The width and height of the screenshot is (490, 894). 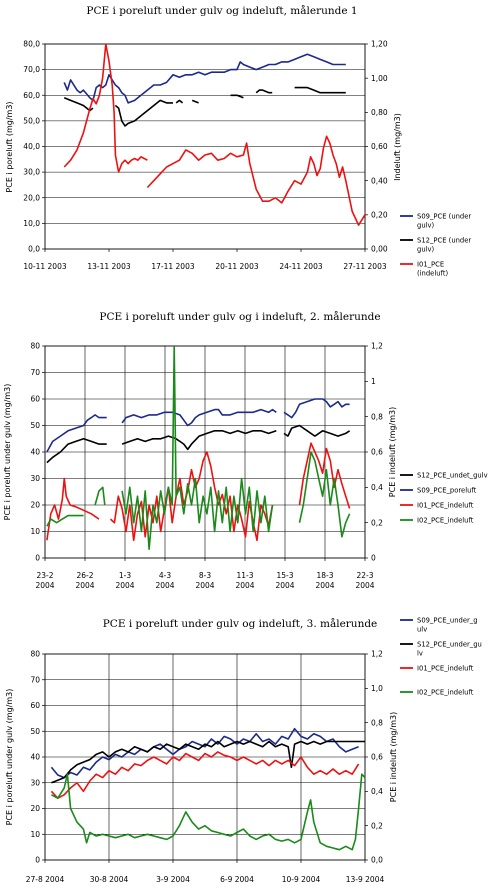 What do you see at coordinates (284, 575) in the screenshot?
I see `x-tick-label-line: 15-3` at bounding box center [284, 575].